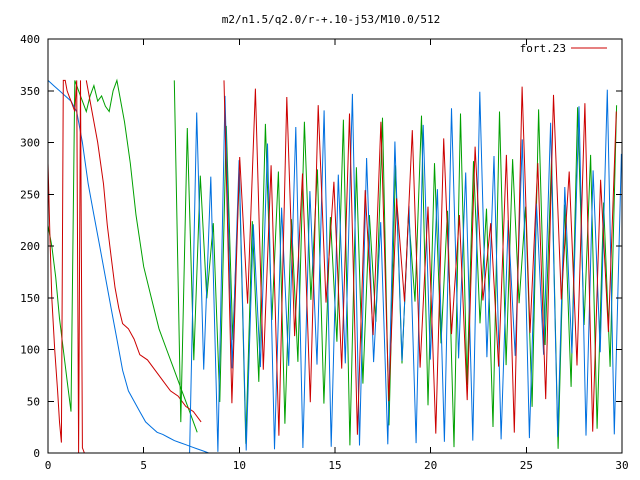 The image size is (640, 480). Describe the element at coordinates (526, 465) in the screenshot. I see `x-tick-label: 25` at that location.